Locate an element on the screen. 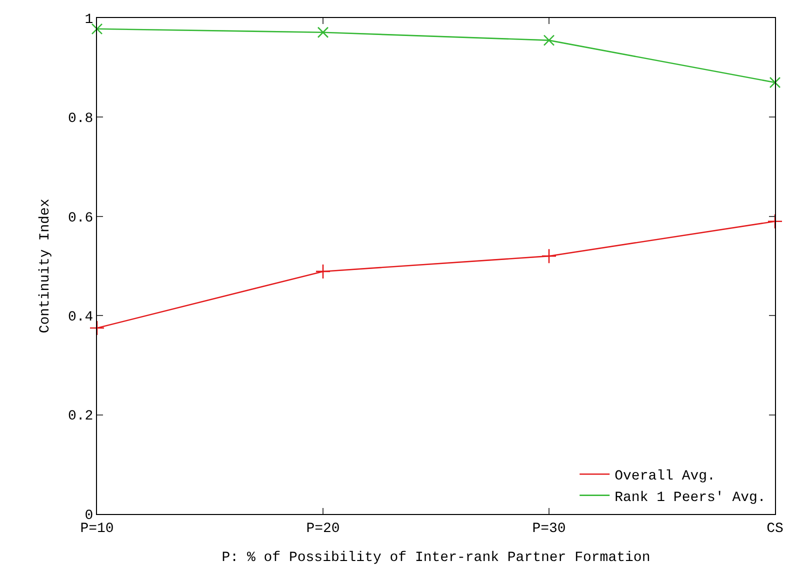 This screenshot has height=574, width=795. y-tick-label: 0.6 is located at coordinates (81, 218).